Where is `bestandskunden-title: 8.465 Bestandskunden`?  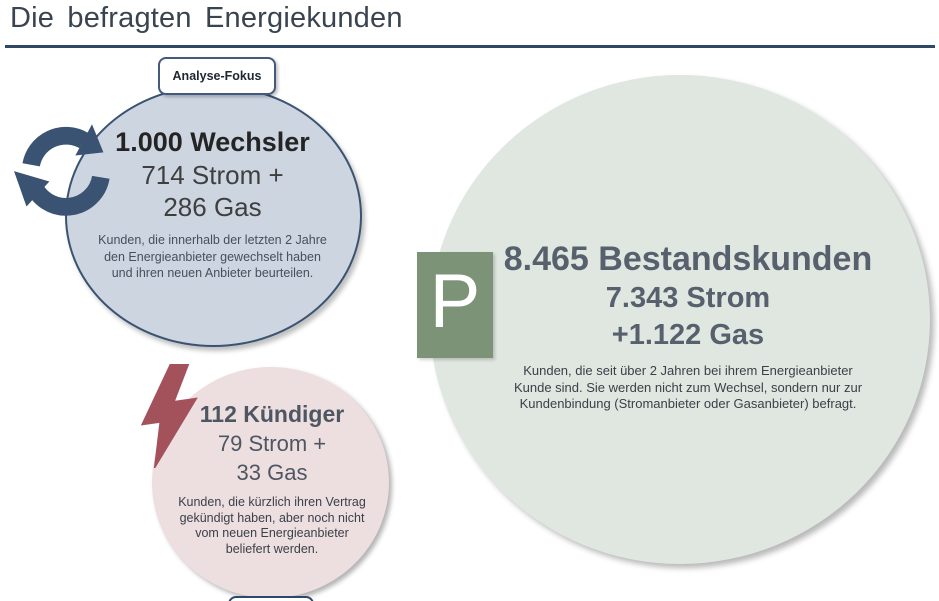 bestandskunden-title: 8.465 Bestandskunden is located at coordinates (688, 259).